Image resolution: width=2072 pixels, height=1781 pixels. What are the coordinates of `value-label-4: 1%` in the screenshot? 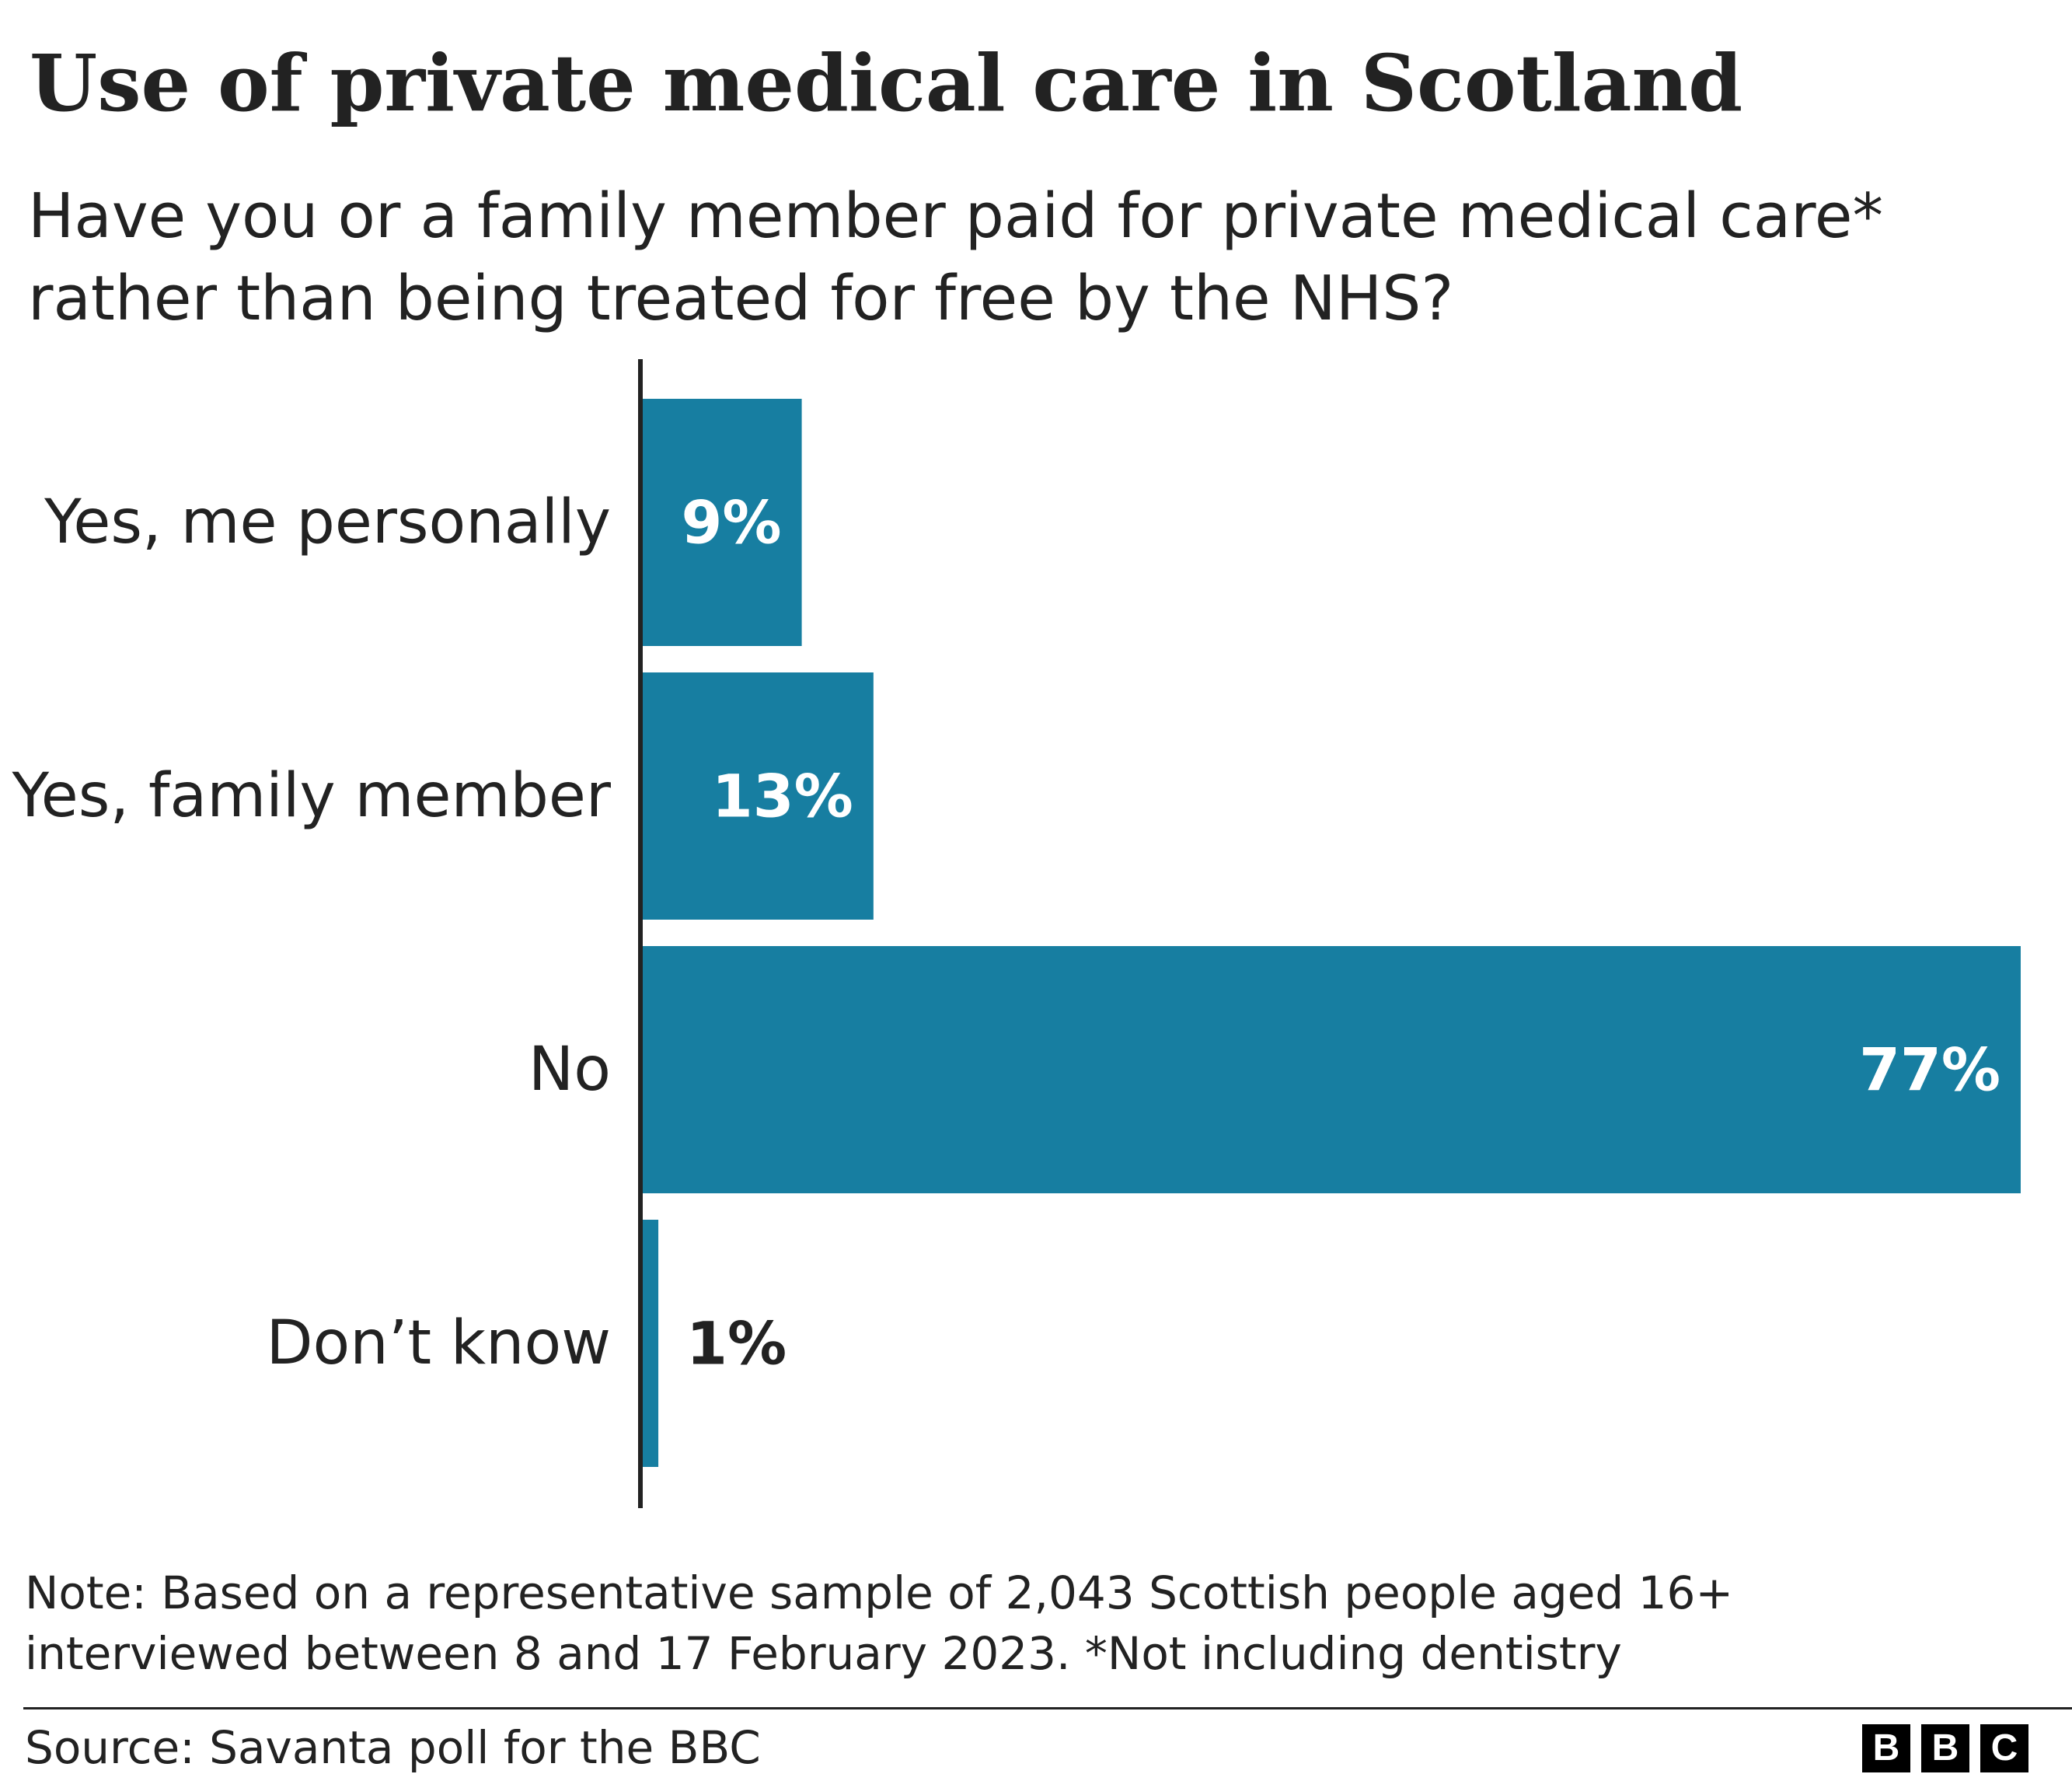 It's located at (736, 1343).